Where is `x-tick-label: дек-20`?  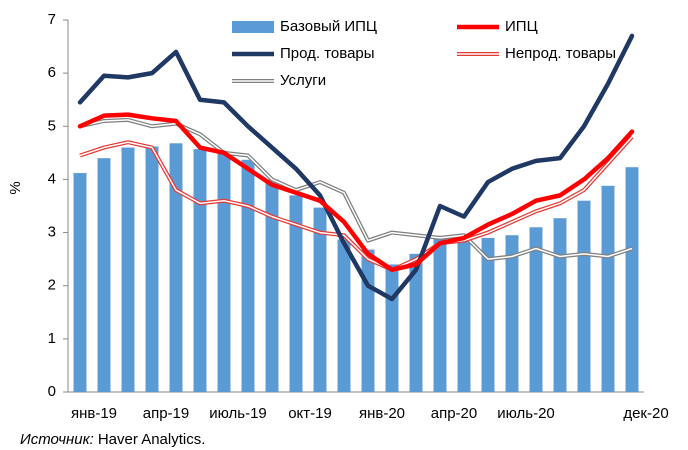
x-tick-label: дек-20 is located at coordinates (645, 413).